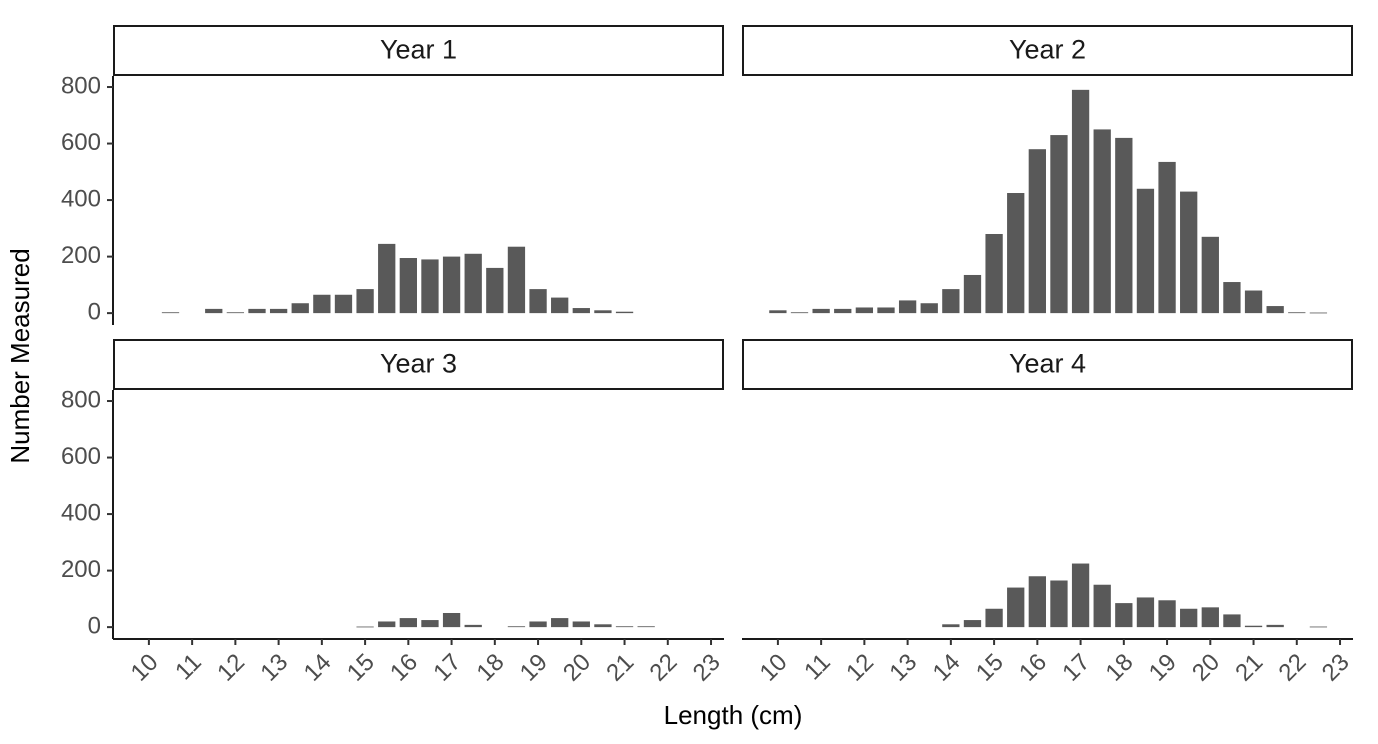 The width and height of the screenshot is (1378, 744). I want to click on y-tick-label: 600, so click(81, 456).